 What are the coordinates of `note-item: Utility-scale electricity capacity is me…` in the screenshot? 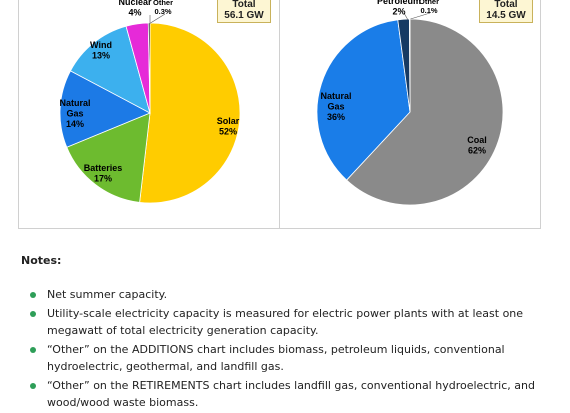 It's located at (290, 322).